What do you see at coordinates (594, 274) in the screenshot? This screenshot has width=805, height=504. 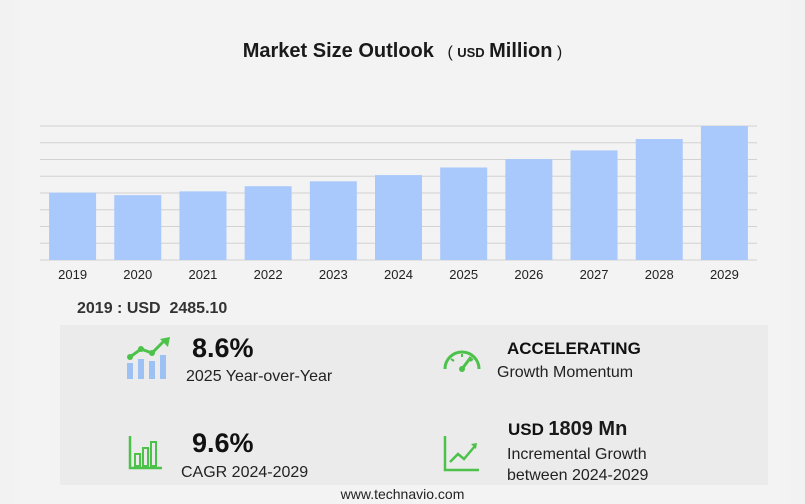 I see `x-tick-label-2027: 2027` at bounding box center [594, 274].